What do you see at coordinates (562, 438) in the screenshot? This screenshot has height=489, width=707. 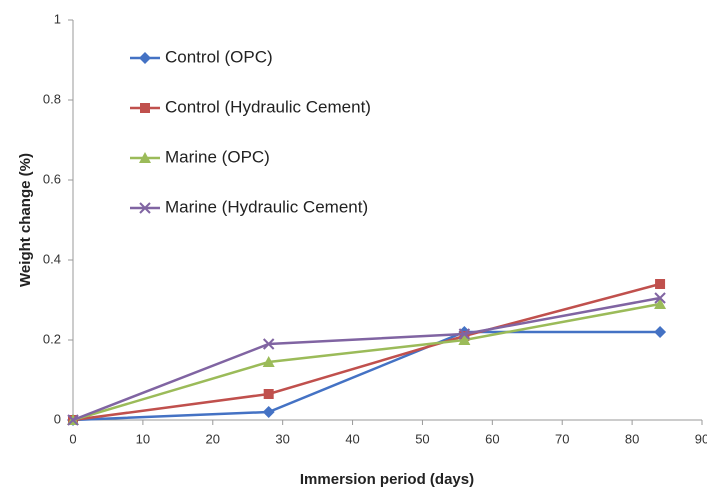 I see `x-tick-label: 70` at bounding box center [562, 438].